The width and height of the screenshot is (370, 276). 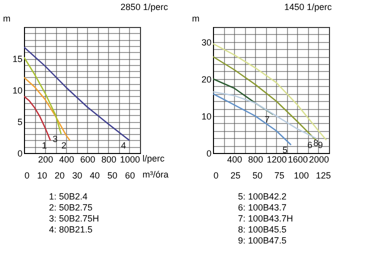 What do you see at coordinates (77, 175) in the screenshot?
I see `x2-tick-label: 30` at bounding box center [77, 175].